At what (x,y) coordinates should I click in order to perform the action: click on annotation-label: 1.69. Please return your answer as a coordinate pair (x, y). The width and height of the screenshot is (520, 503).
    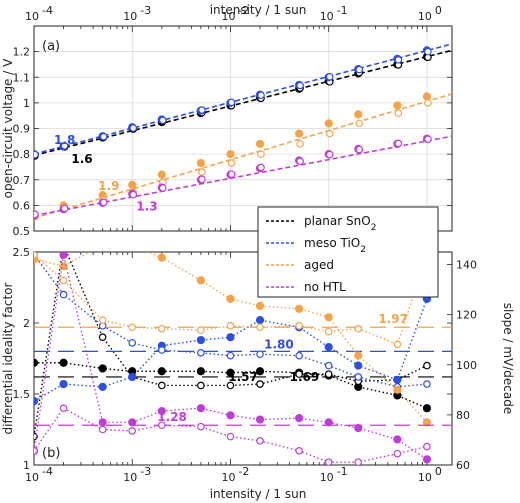
    Looking at the image, I should click on (305, 377).